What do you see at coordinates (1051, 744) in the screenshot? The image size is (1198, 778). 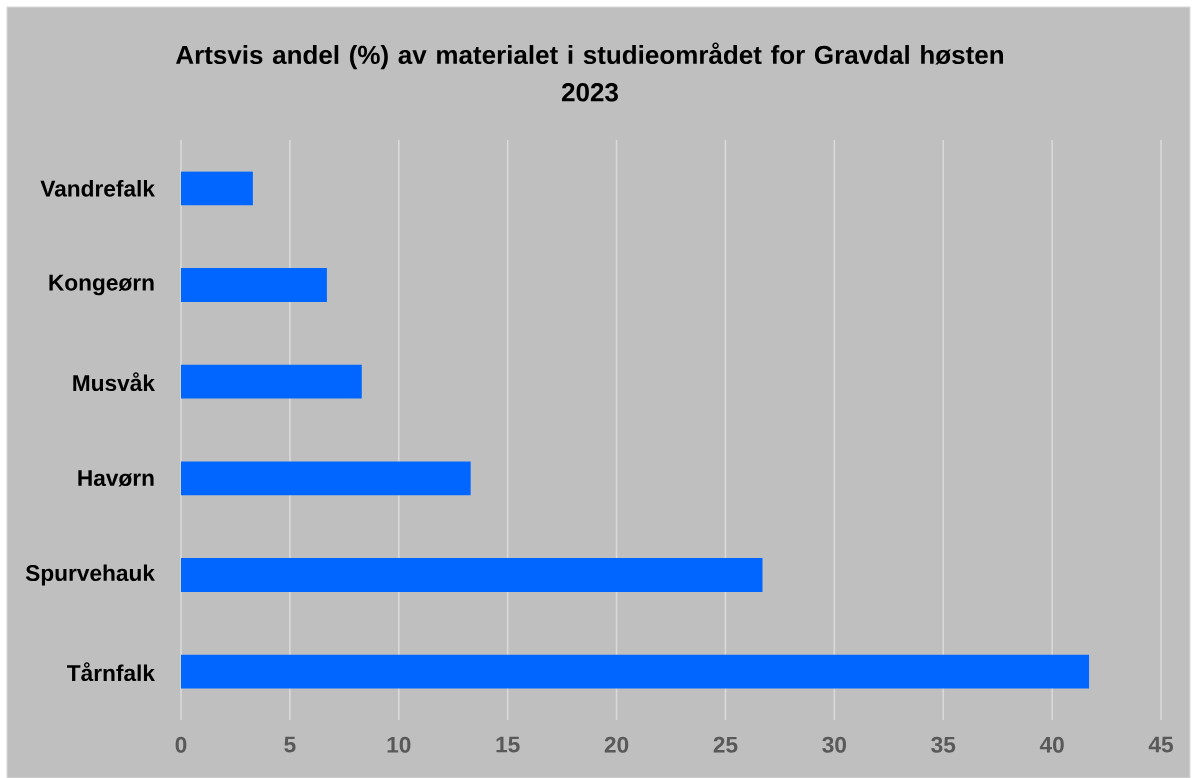 I see `x-tick-label: 40` at bounding box center [1051, 744].